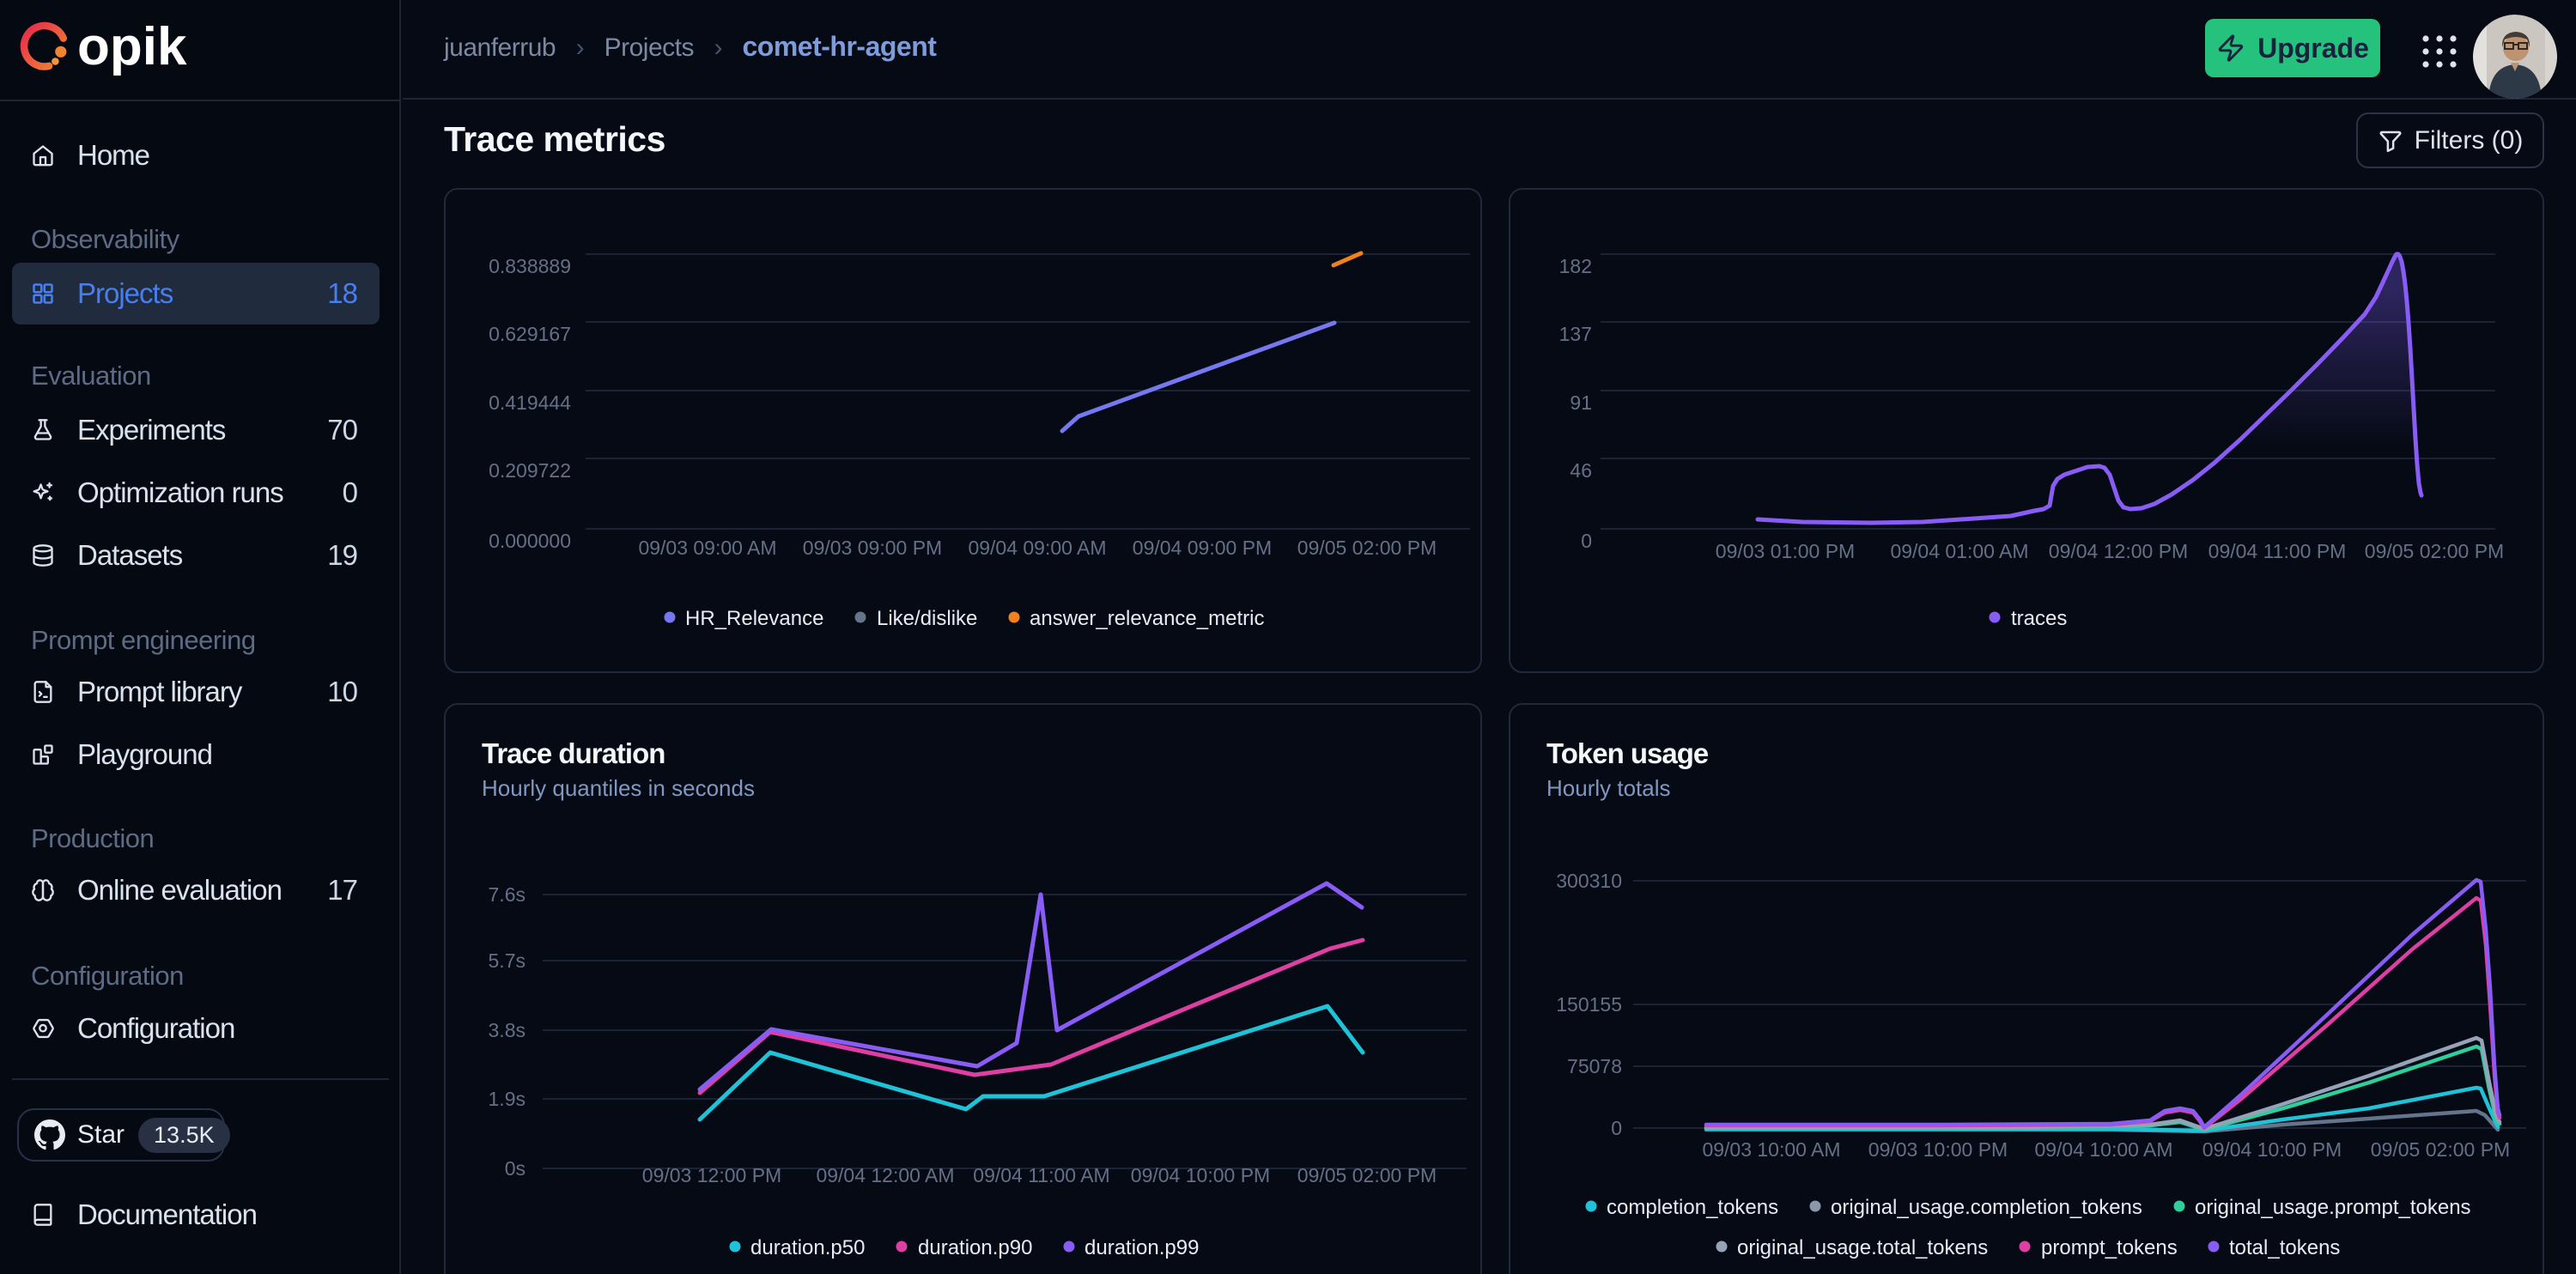 This screenshot has height=1274, width=2576. What do you see at coordinates (2103, 1150) in the screenshot?
I see `svg-text: 09/04 10:00 AM` at bounding box center [2103, 1150].